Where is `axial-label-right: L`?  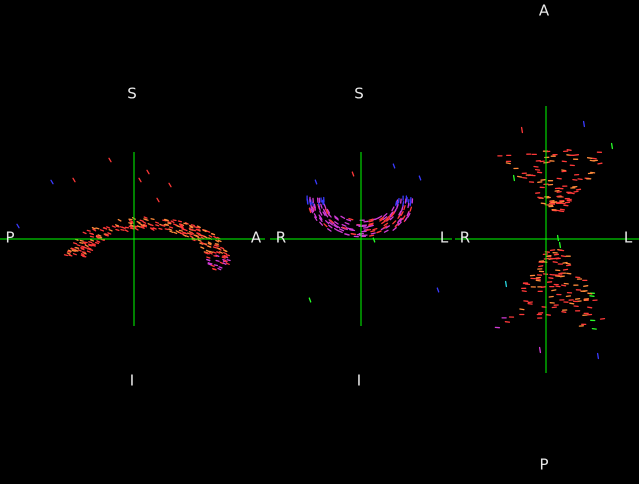
axial-label-right: L is located at coordinates (628, 238).